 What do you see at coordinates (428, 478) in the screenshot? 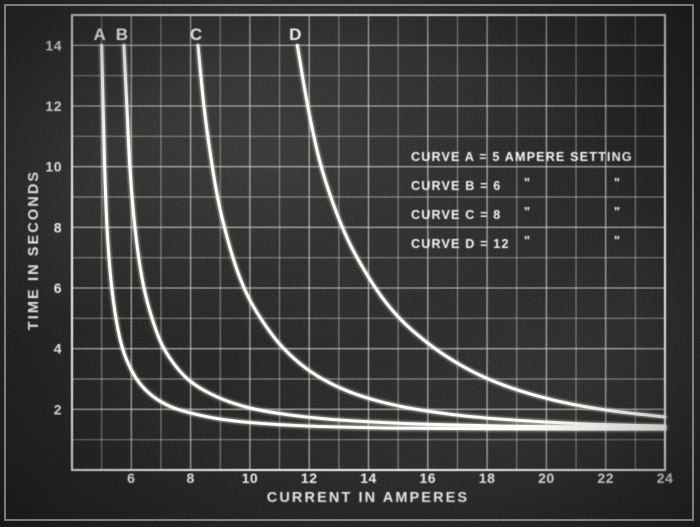
I see `x-tick-label: 16` at bounding box center [428, 478].